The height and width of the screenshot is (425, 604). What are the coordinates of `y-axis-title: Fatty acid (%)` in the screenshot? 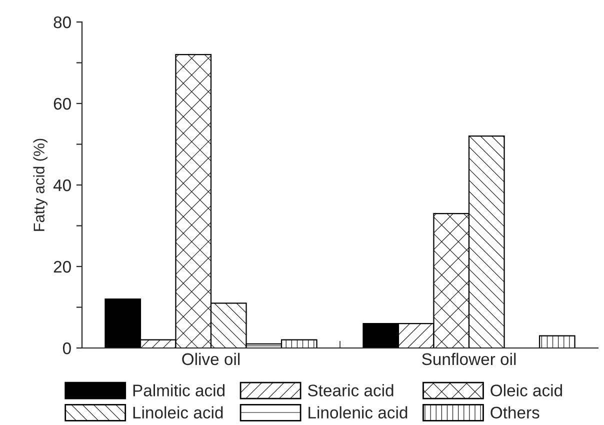 It's located at (40, 184).